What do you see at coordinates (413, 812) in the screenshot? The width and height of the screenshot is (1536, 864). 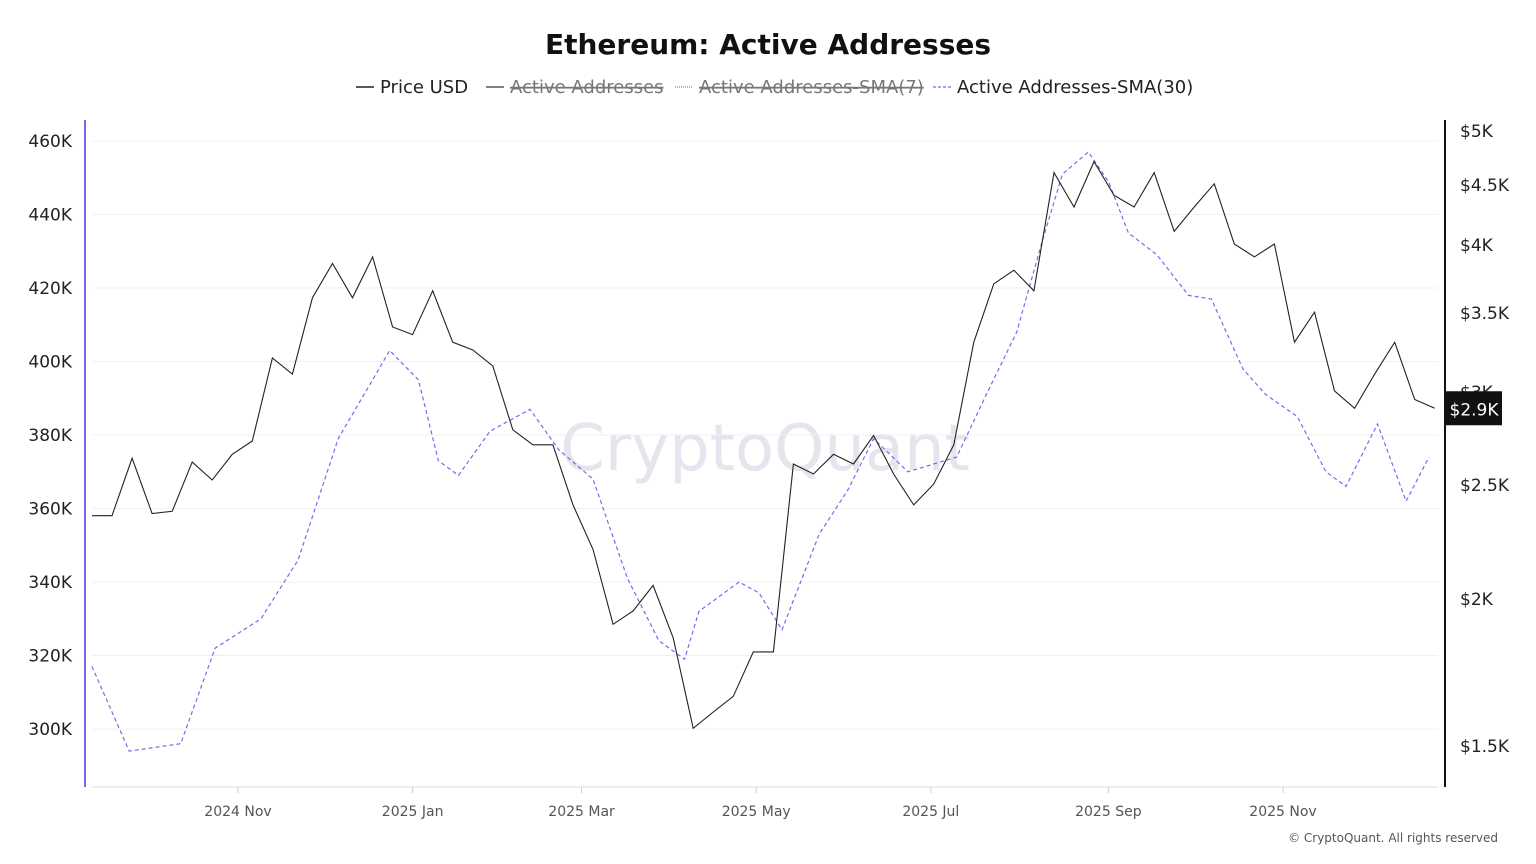 I see `x-tick-label: 2025 Jan` at bounding box center [413, 812].